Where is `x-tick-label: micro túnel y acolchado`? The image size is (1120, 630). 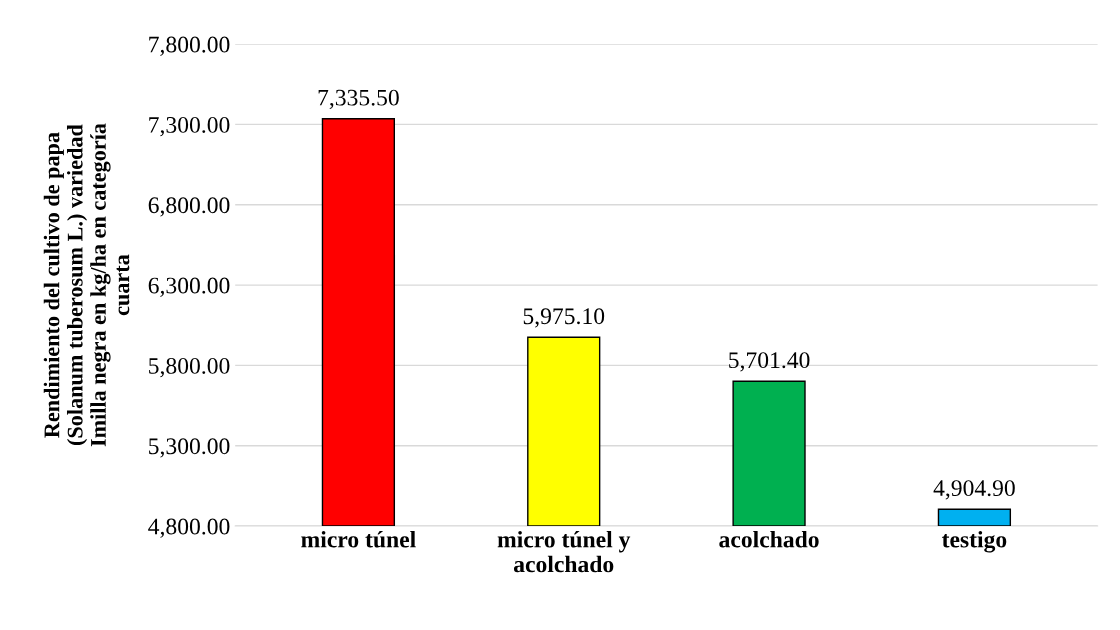 x-tick-label: micro túnel y acolchado is located at coordinates (564, 551).